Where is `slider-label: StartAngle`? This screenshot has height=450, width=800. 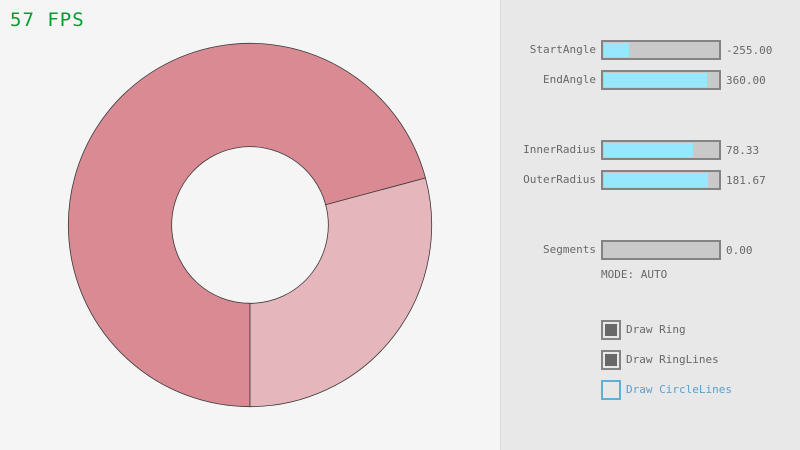
slider-label: StartAngle is located at coordinates (562, 49).